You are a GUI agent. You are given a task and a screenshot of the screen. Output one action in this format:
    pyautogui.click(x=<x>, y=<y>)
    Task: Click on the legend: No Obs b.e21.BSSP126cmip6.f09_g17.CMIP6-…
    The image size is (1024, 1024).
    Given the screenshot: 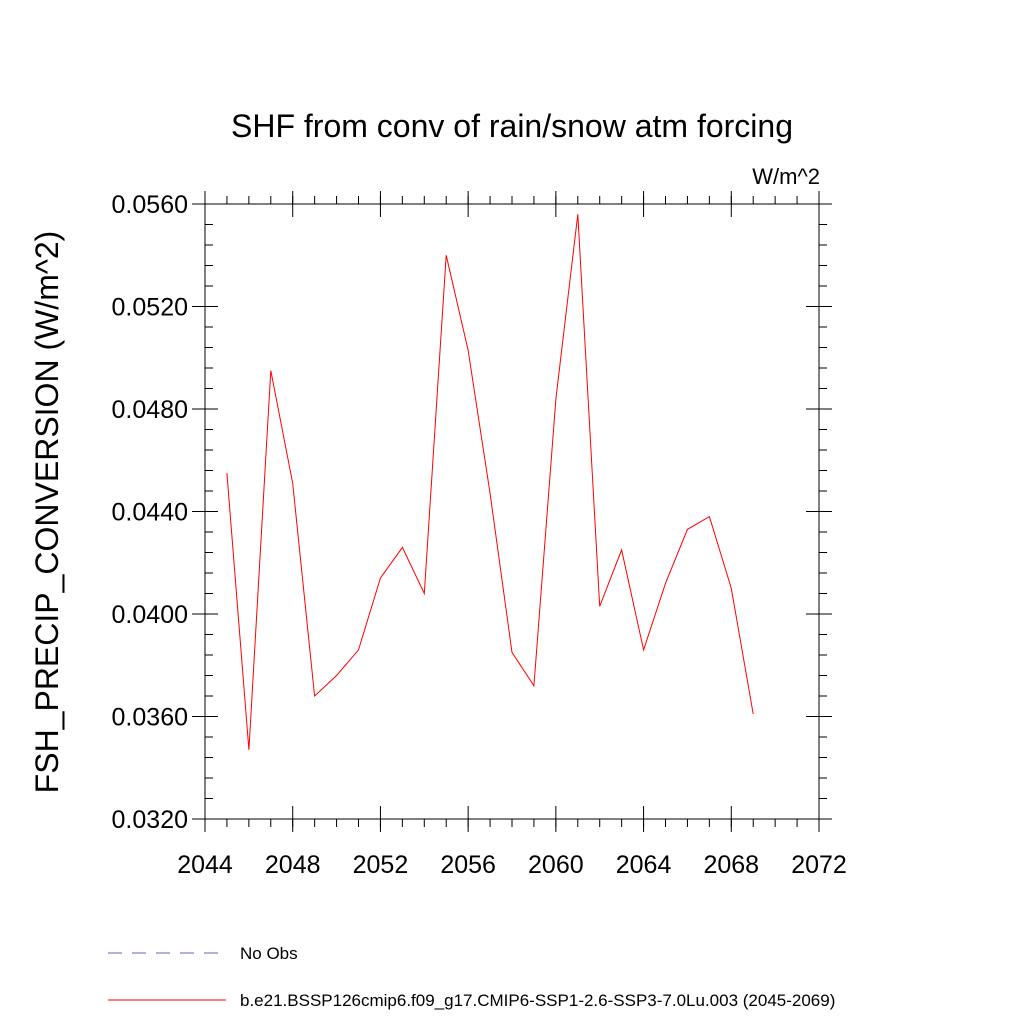 What is the action you would take?
    pyautogui.click(x=471, y=977)
    